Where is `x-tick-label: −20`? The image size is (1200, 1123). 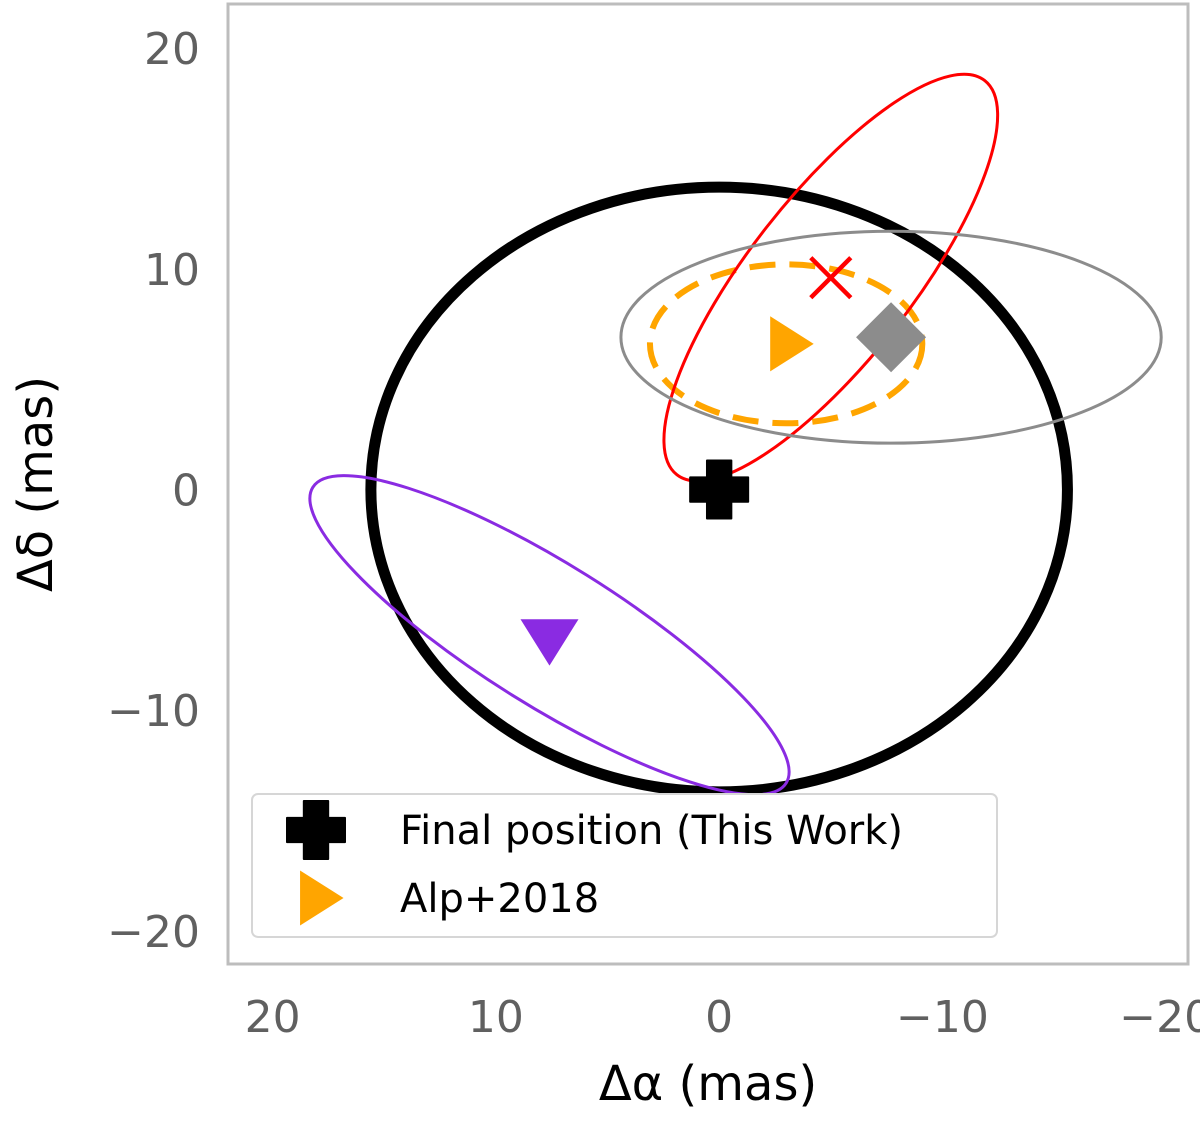 x-tick-label: −20 is located at coordinates (1159, 1017).